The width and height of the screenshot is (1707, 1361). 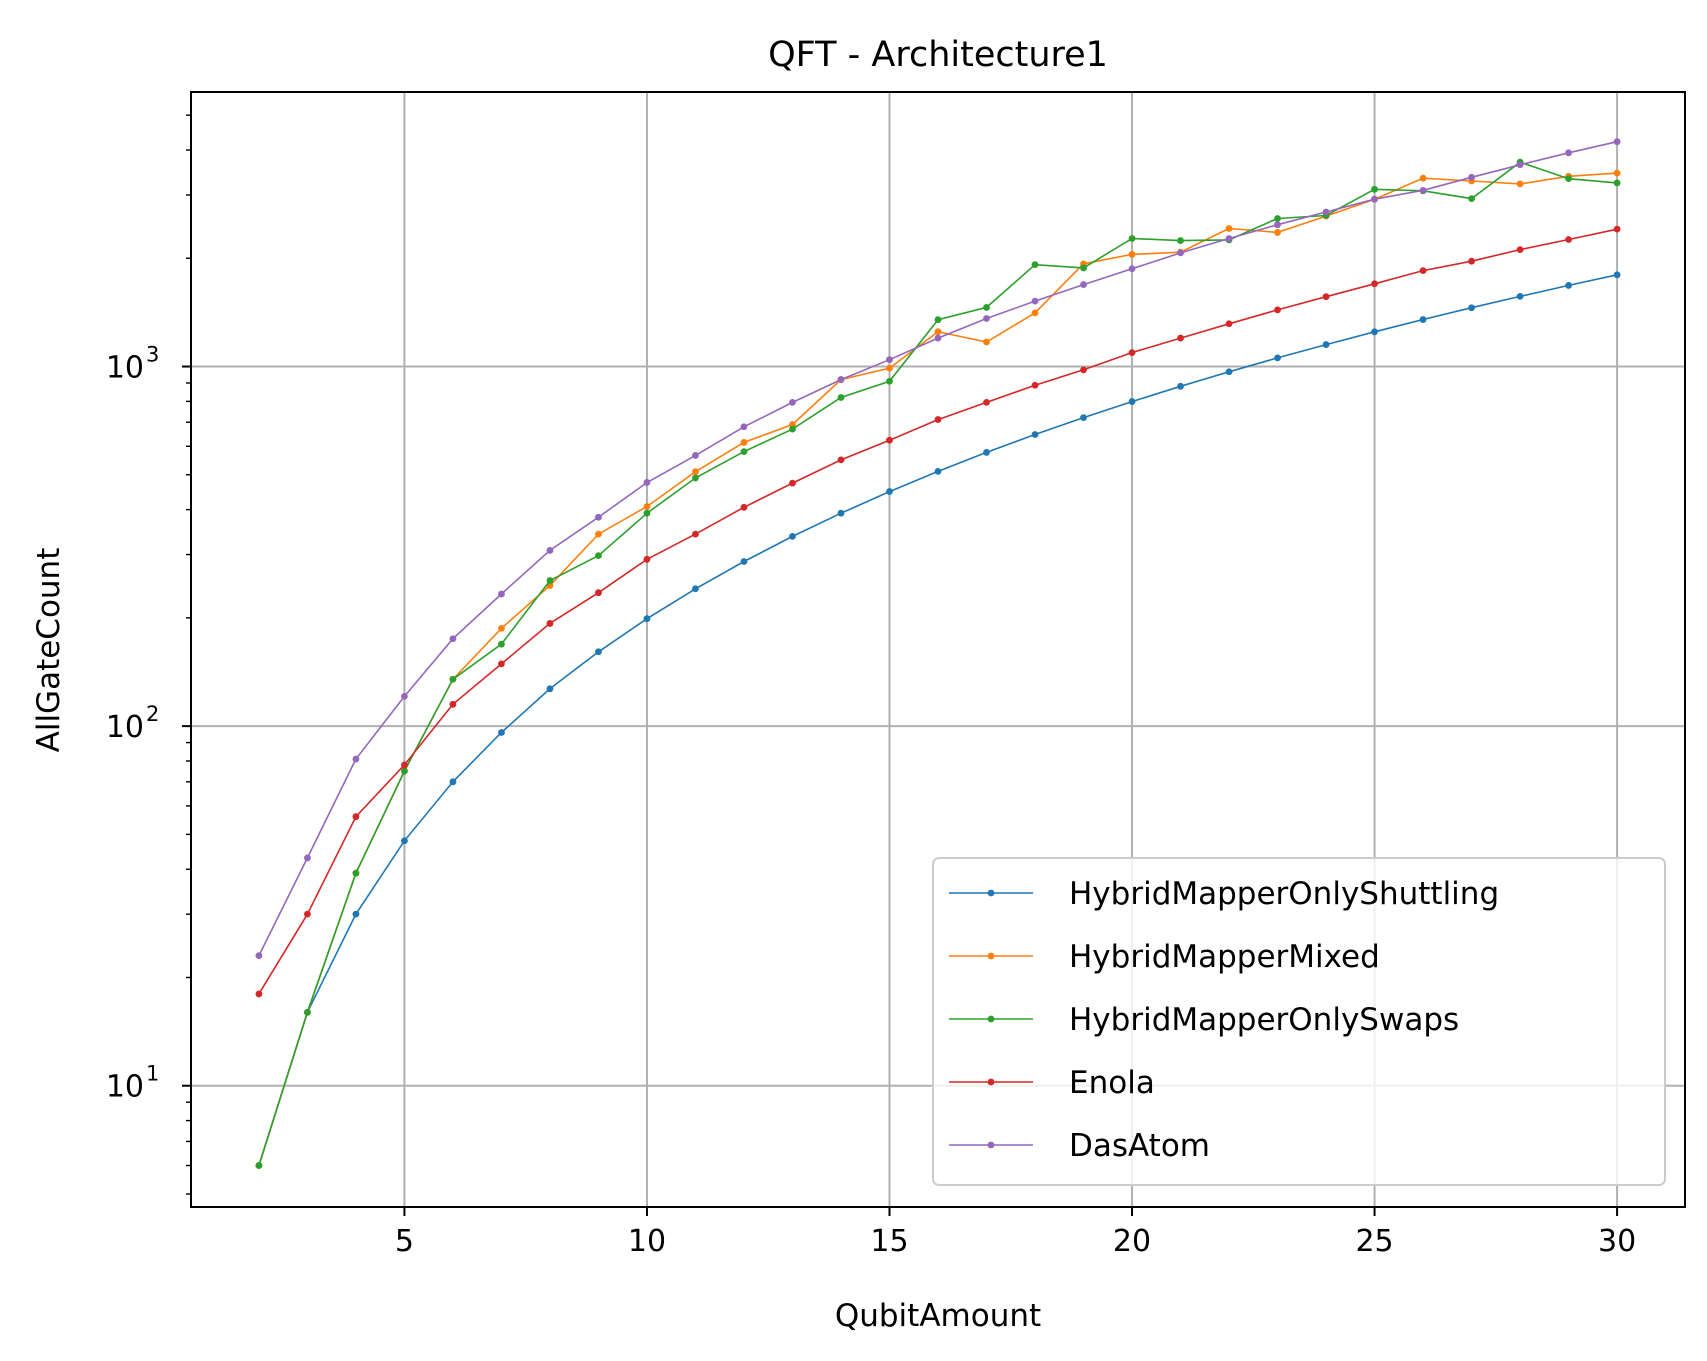 What do you see at coordinates (49, 650) in the screenshot?
I see `y-axis-label: AllGateCount` at bounding box center [49, 650].